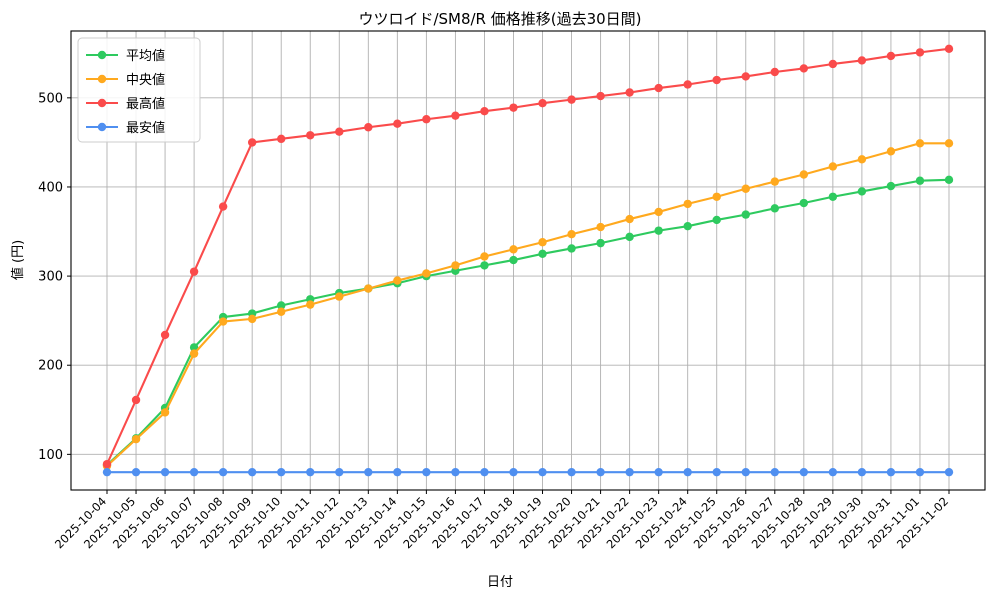 The width and height of the screenshot is (1000, 600). What do you see at coordinates (50, 277) in the screenshot?
I see `y-tick-label: 300` at bounding box center [50, 277].